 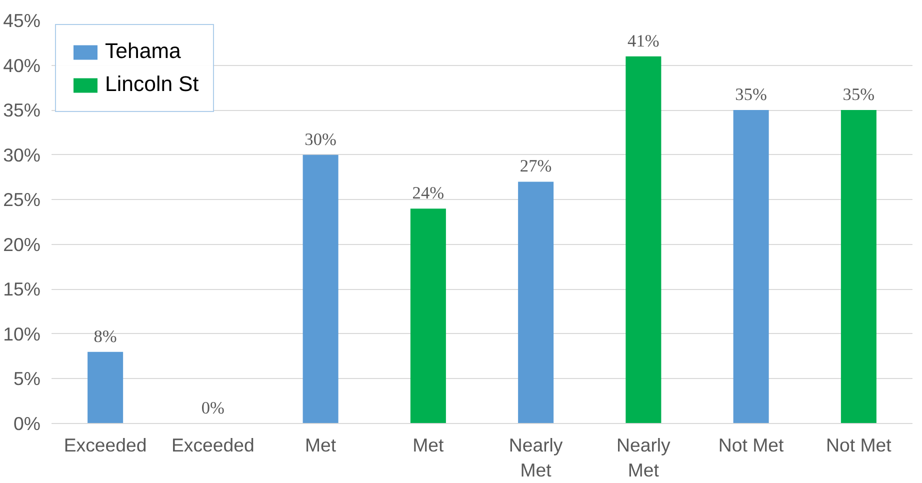 I want to click on data-label: 24%, so click(x=428, y=193).